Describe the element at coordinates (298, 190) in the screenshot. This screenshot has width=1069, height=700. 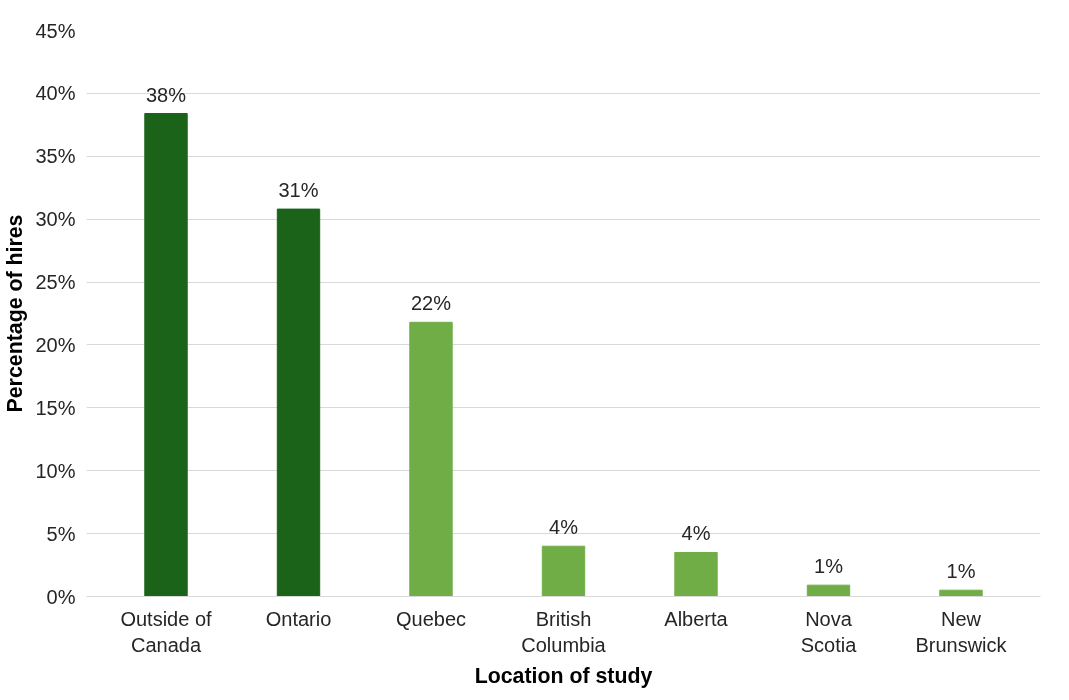
I see `data-label: 31%` at that location.